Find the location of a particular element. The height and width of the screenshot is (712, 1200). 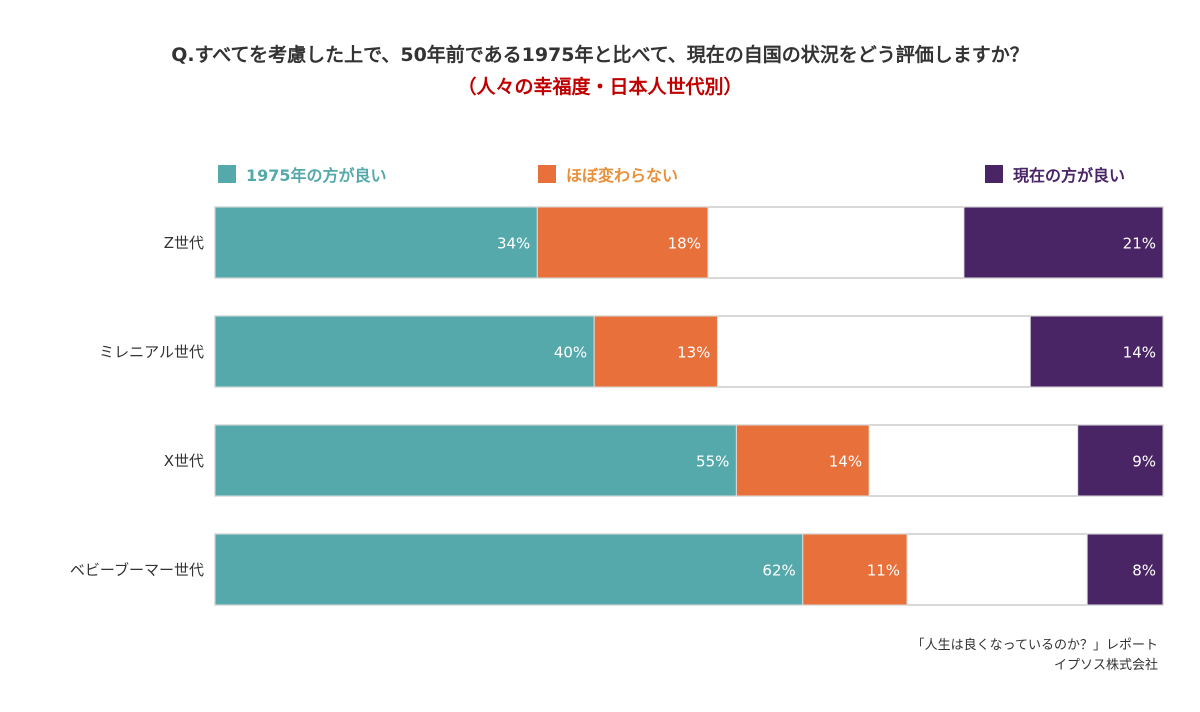

legend-item-now-better: 現在の方が良い is located at coordinates (1055, 174).